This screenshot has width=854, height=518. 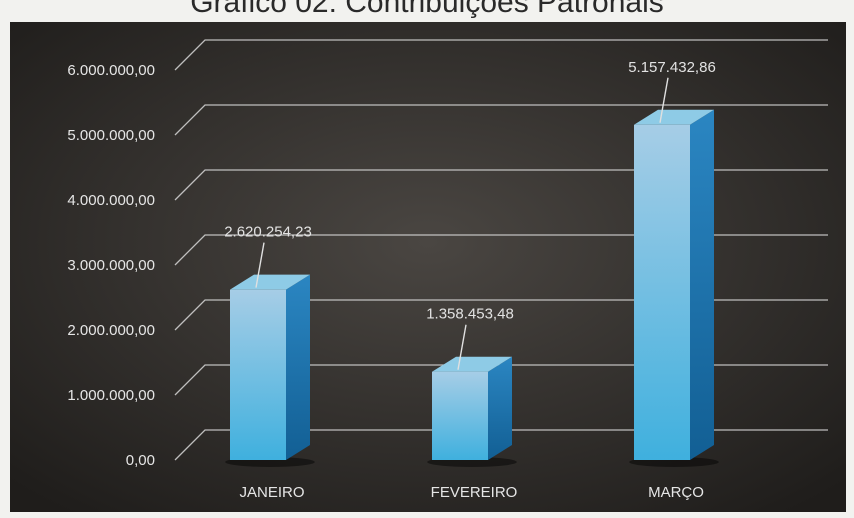 I want to click on data-label: 1.358.453,48, so click(x=470, y=314).